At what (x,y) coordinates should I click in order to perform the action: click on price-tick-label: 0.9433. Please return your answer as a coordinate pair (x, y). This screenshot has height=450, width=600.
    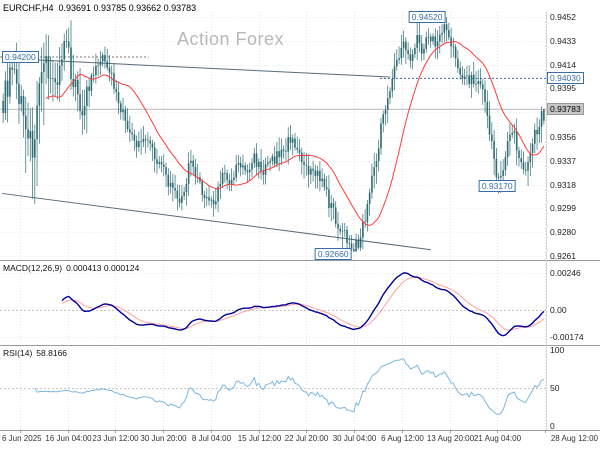
    Looking at the image, I should click on (563, 40).